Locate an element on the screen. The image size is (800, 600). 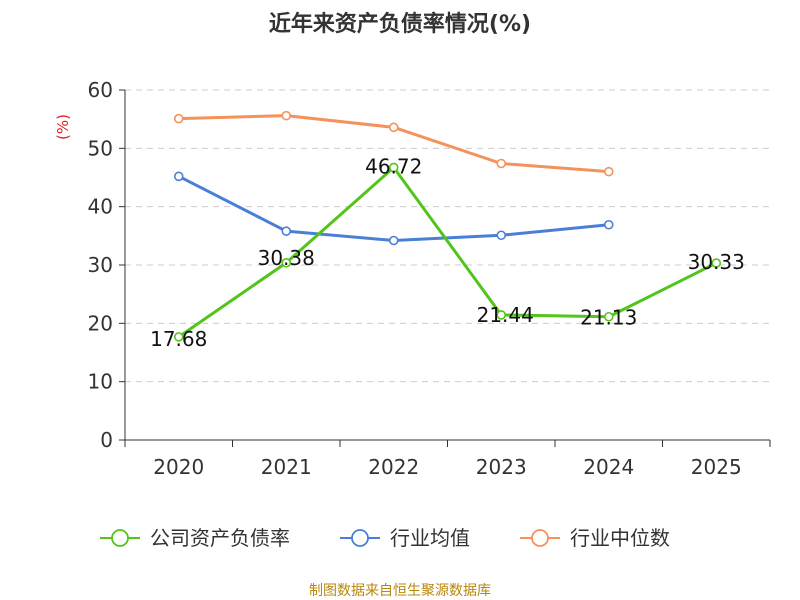
data-label: 17.68 is located at coordinates (178, 339).